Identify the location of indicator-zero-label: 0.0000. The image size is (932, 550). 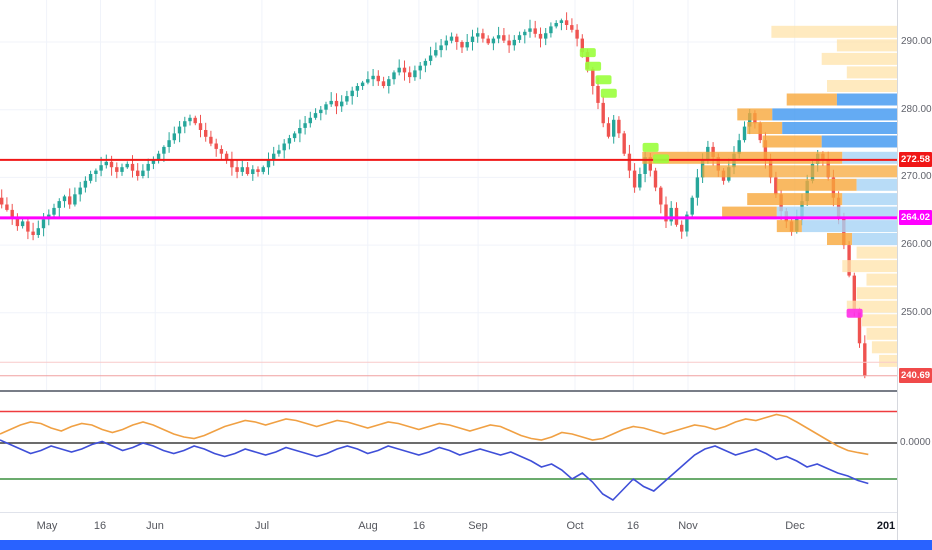
(915, 442).